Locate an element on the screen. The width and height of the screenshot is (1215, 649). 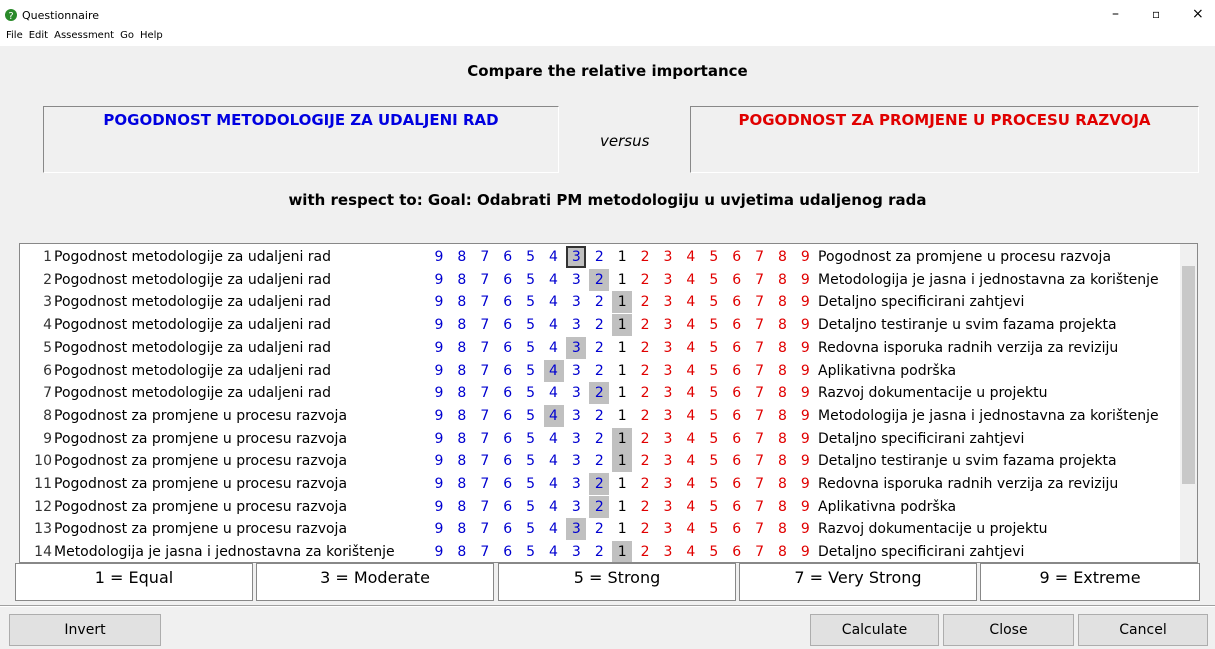
scrollbar is located at coordinates (1188, 403).